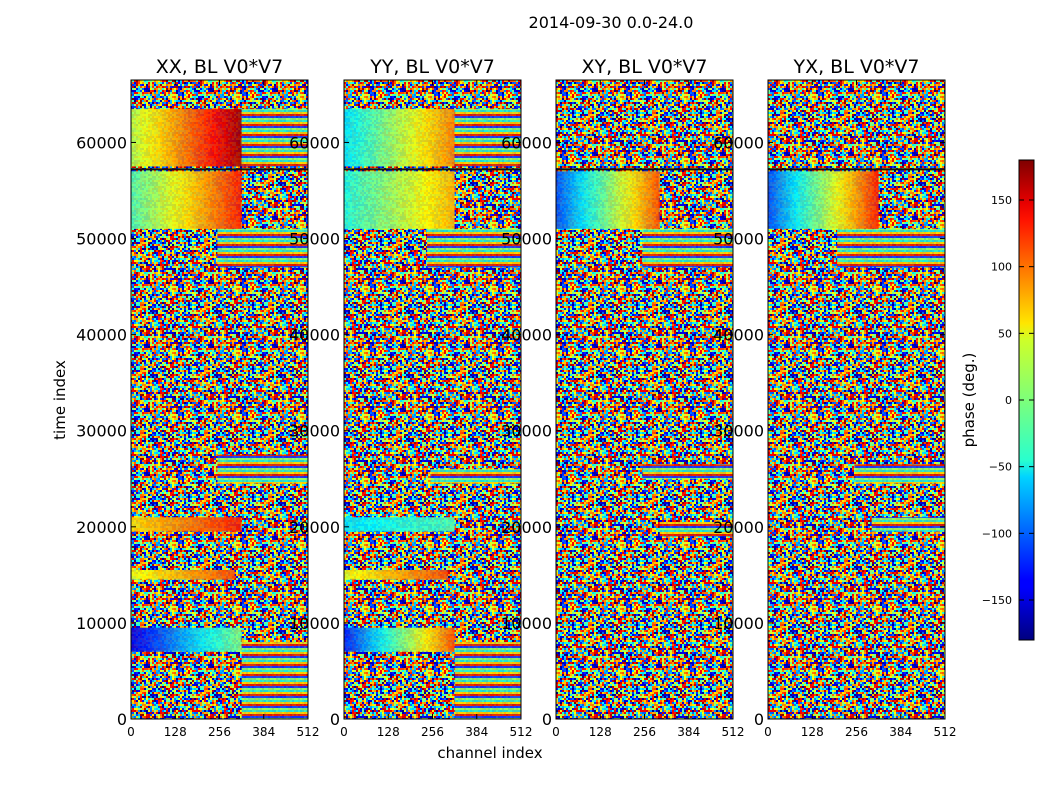 The image size is (1050, 800). Describe the element at coordinates (855, 67) in the screenshot. I see `panel-title: YX, BL V0*V7` at that location.